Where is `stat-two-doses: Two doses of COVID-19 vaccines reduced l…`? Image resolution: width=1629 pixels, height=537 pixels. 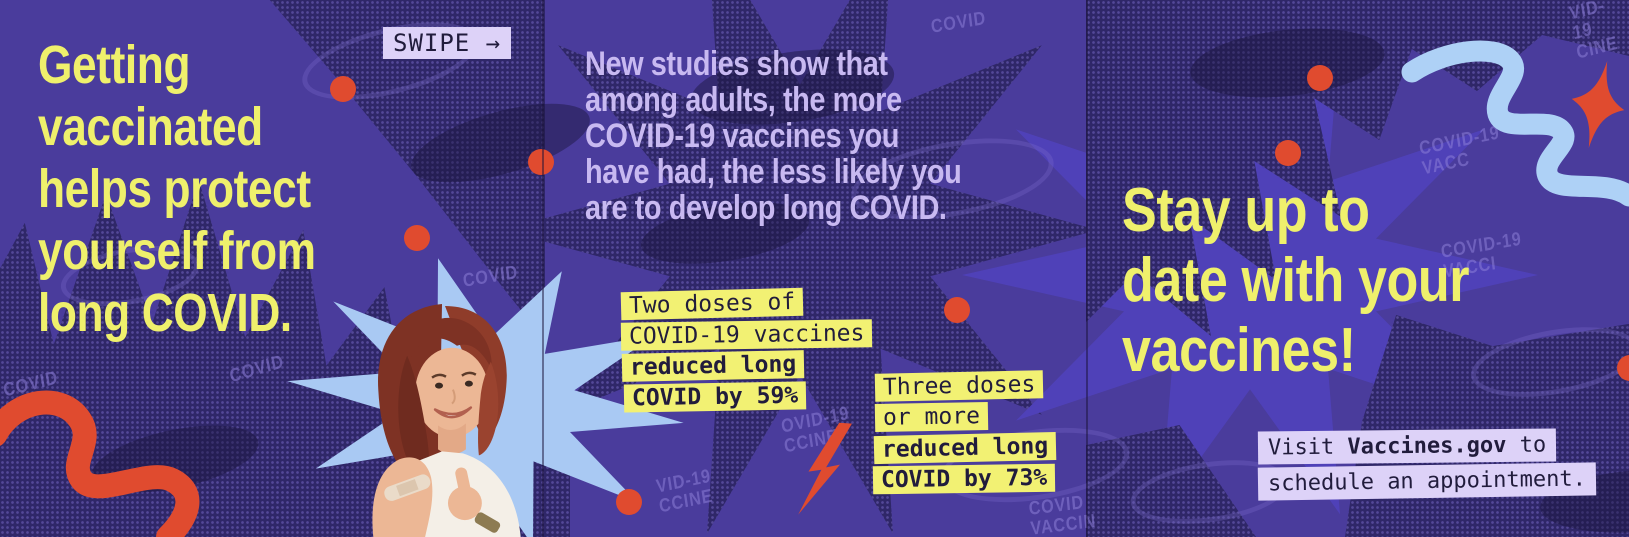 stat-two-doses: Two doses of COVID-19 vaccines reduced l… is located at coordinates (746, 350).